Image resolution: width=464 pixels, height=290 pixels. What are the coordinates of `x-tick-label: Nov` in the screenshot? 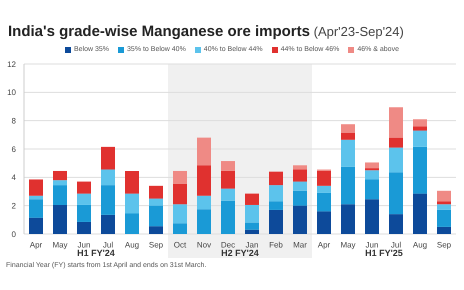 It's located at (204, 245).